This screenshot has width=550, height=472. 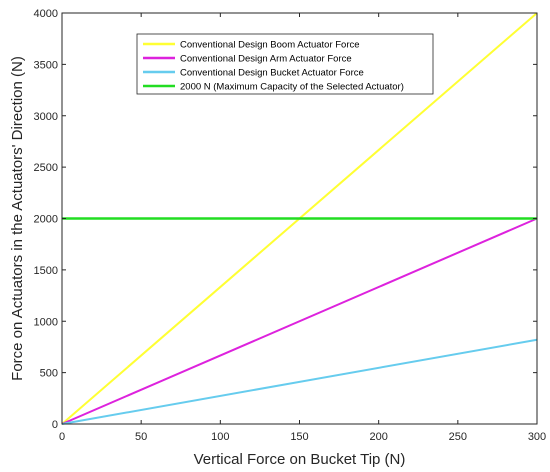 I want to click on y-tick-label-3: 1500, so click(x=46, y=271).